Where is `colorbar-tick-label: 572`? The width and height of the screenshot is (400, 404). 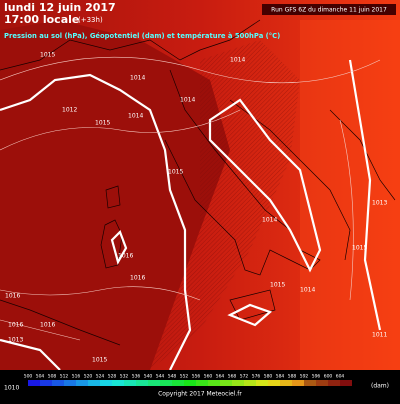 colorbar-tick-label: 572 is located at coordinates (244, 377).